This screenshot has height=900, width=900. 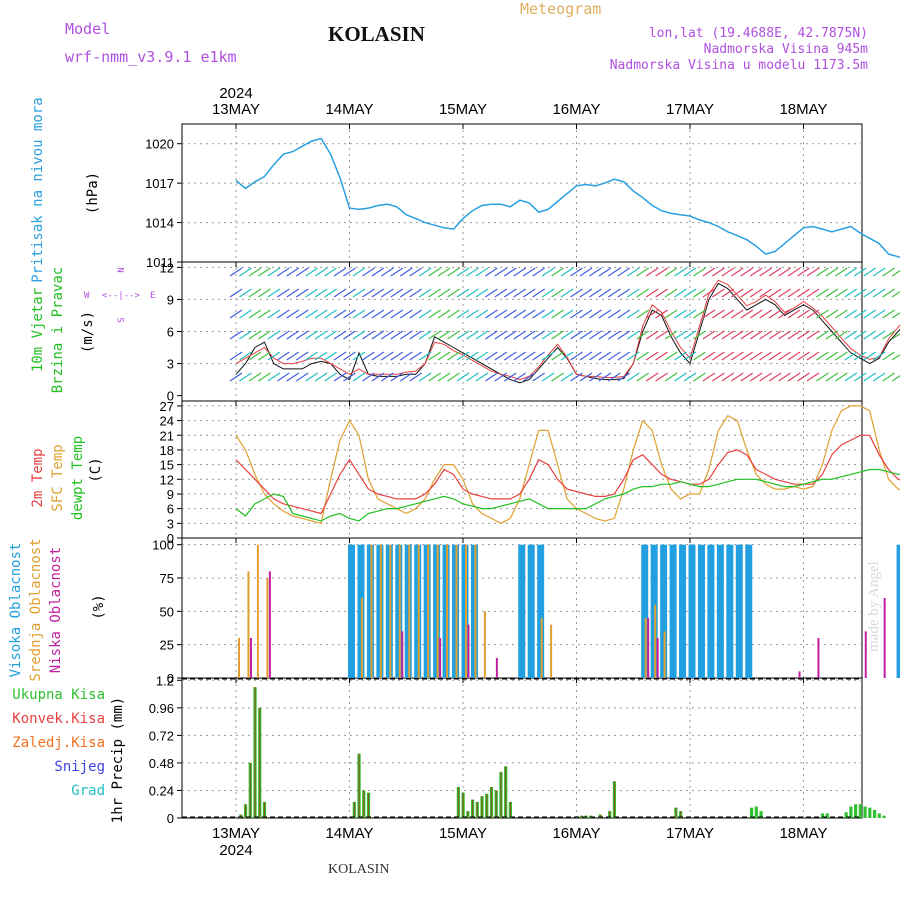 What do you see at coordinates (167, 267) in the screenshot?
I see `ytick-label: 12` at bounding box center [167, 267].